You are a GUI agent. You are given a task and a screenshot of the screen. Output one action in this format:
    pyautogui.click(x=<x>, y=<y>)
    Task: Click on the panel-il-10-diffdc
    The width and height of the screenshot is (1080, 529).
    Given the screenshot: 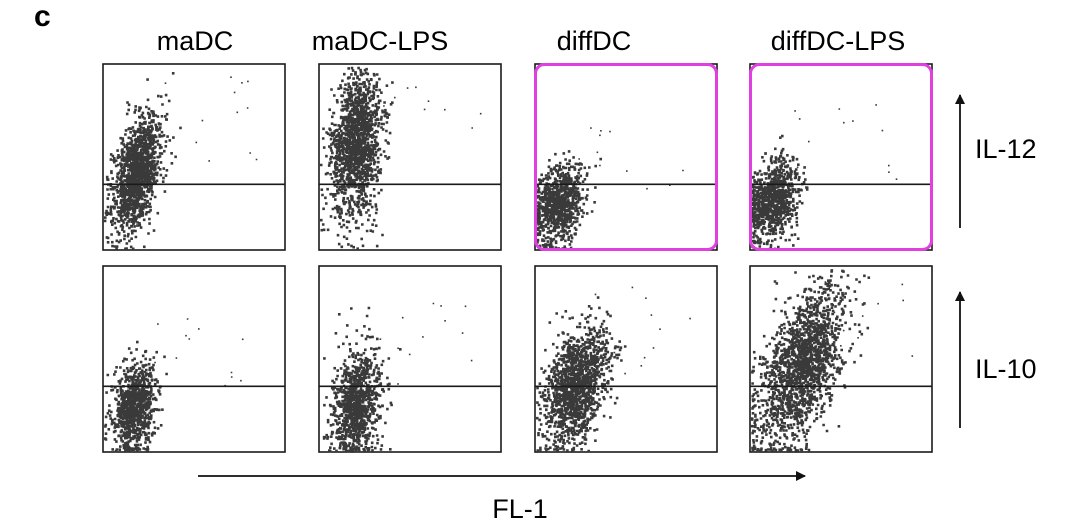 What is the action you would take?
    pyautogui.click(x=626, y=359)
    